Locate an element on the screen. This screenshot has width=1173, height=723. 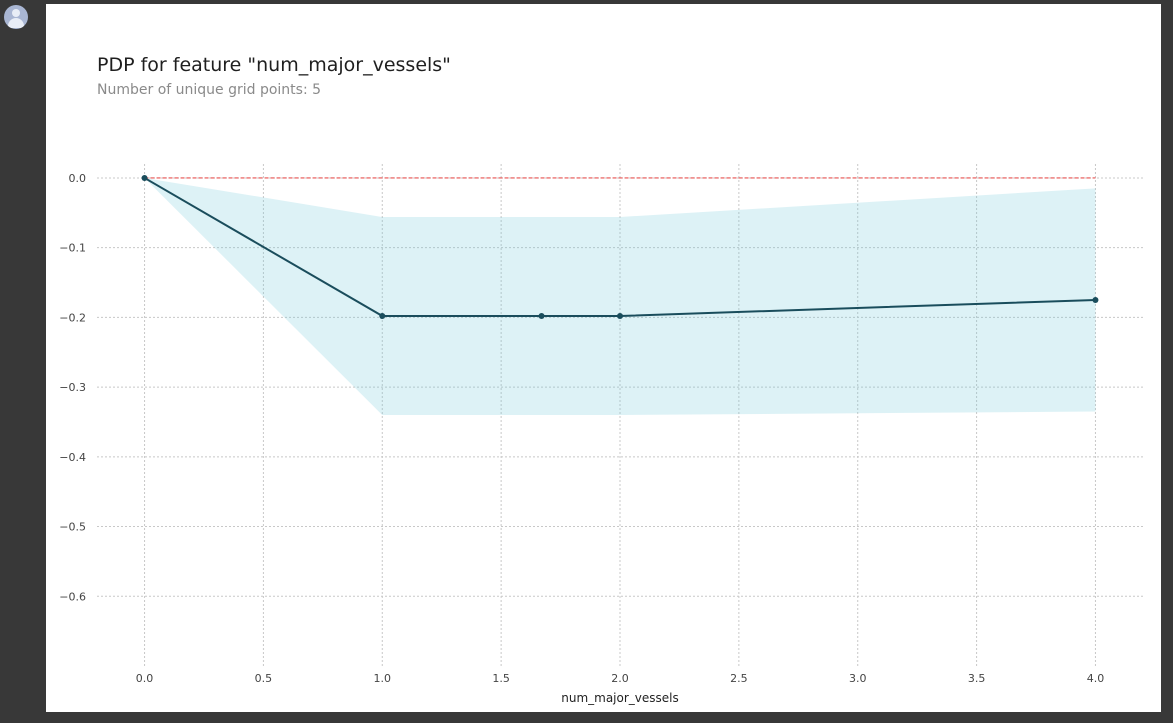
y-tick-label: −0.2 is located at coordinates (72, 317).